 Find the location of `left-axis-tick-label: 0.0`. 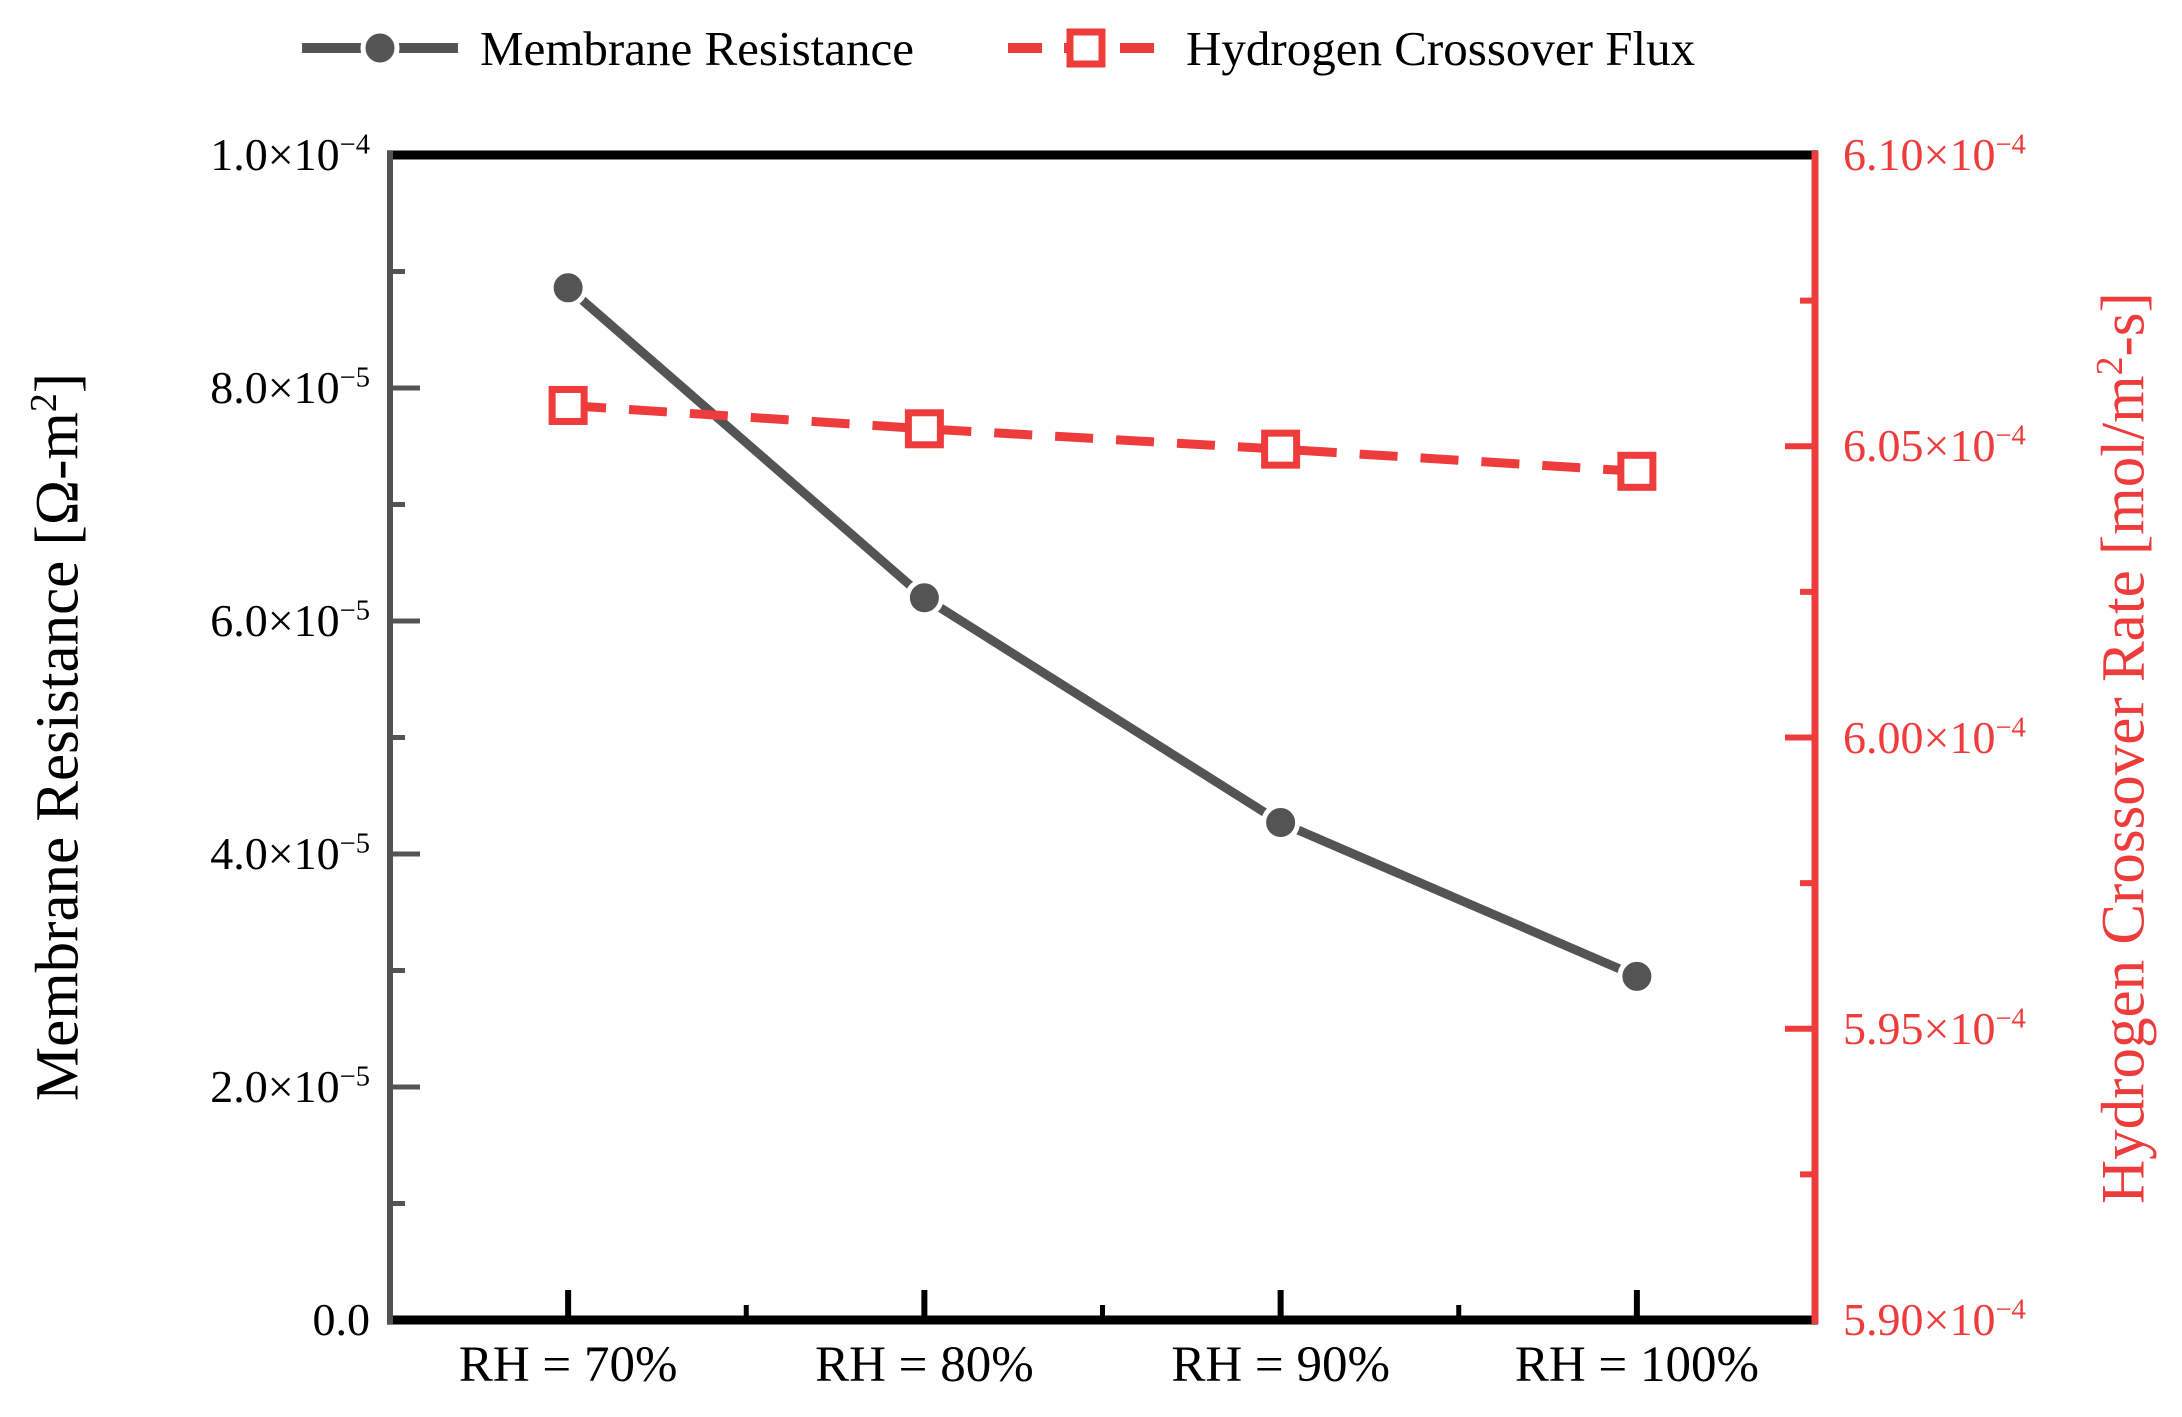

left-axis-tick-label: 0.0 is located at coordinates (341, 1319).